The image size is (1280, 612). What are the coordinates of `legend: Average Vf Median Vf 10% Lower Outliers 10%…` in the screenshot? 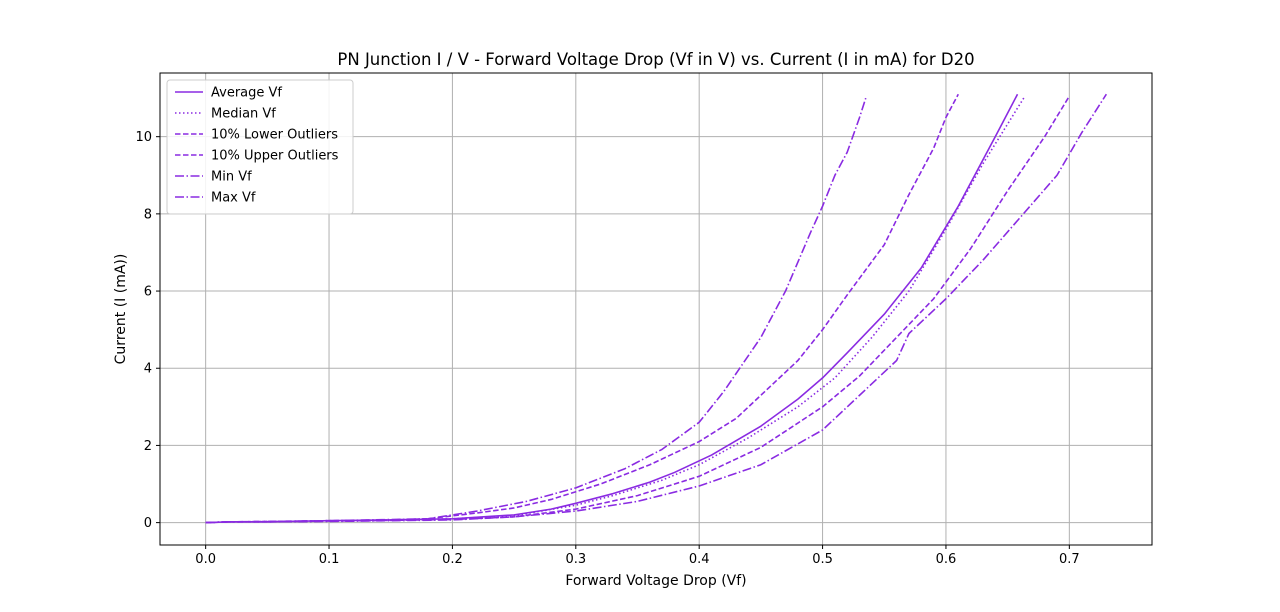 It's located at (260, 147).